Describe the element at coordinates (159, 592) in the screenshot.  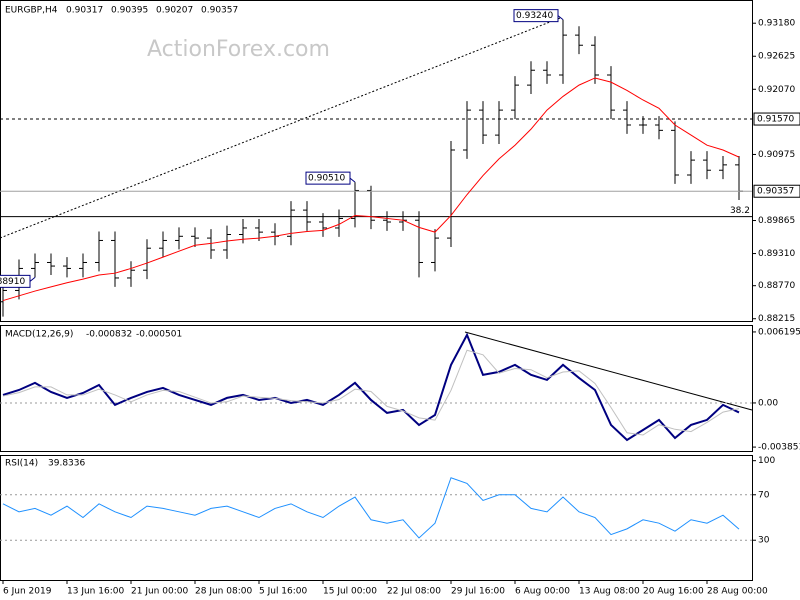
I see `x-tick-label: 21 Jun 00:00` at that location.